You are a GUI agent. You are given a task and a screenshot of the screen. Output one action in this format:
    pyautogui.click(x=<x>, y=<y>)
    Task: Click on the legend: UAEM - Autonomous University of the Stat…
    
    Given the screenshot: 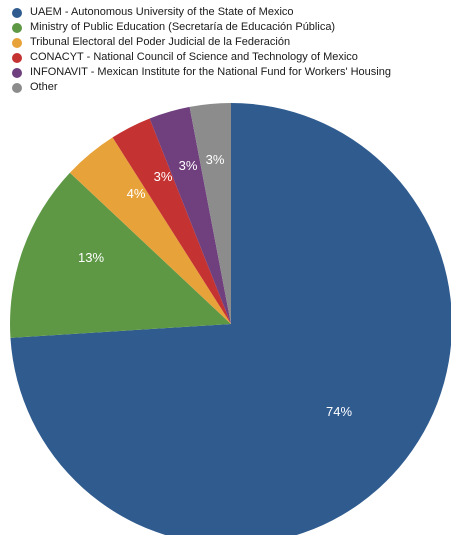 What is the action you would take?
    pyautogui.click(x=201, y=50)
    